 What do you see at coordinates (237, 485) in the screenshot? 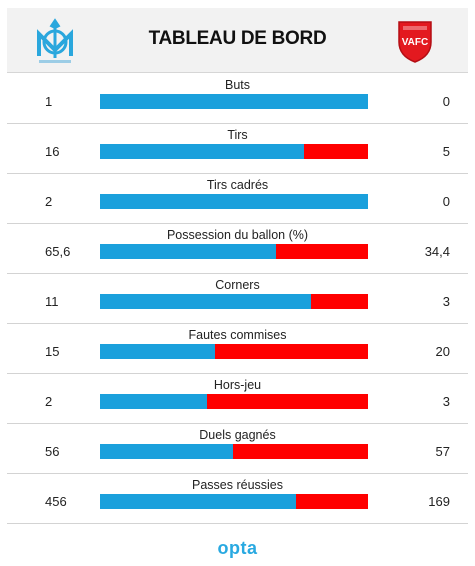
I see `stat-label: Passes réussies` at bounding box center [237, 485].